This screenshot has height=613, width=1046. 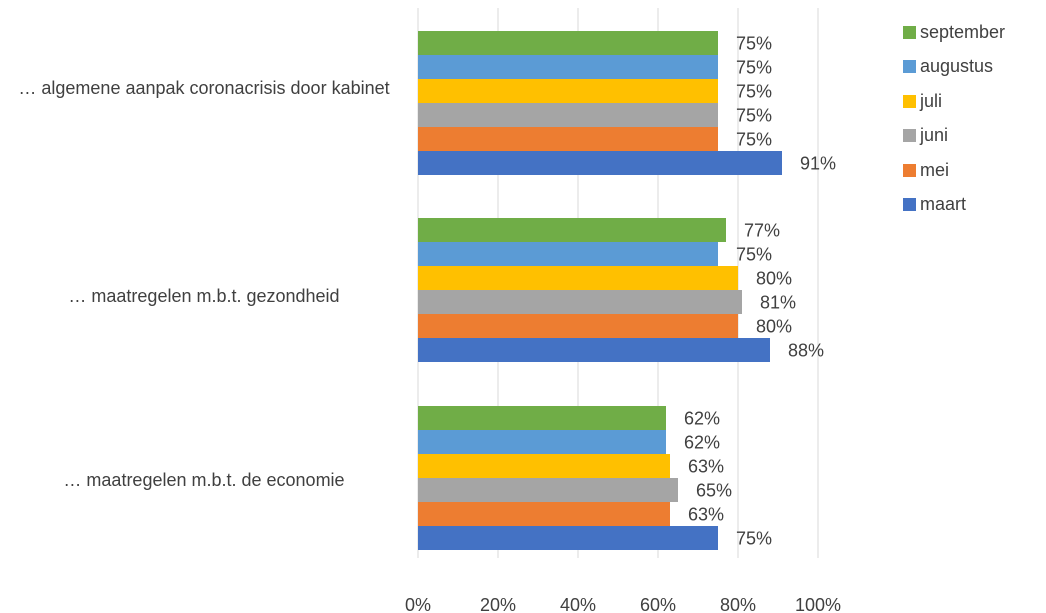 I want to click on category-label: … maatregelen m.b.t. gezondheid, so click(x=204, y=296).